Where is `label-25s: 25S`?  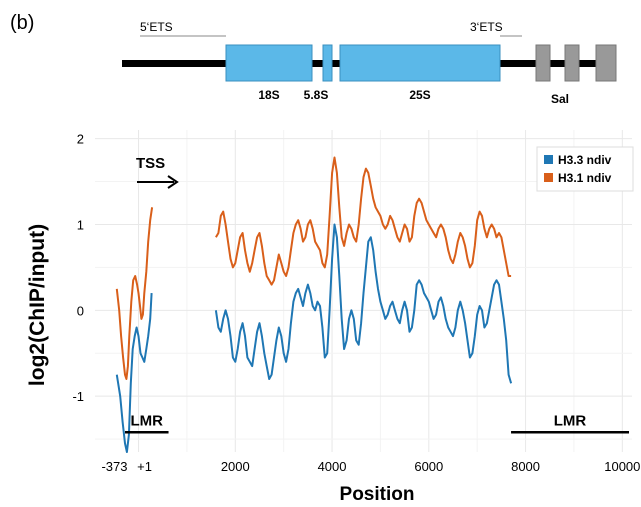
label-25s: 25S is located at coordinates (419, 95).